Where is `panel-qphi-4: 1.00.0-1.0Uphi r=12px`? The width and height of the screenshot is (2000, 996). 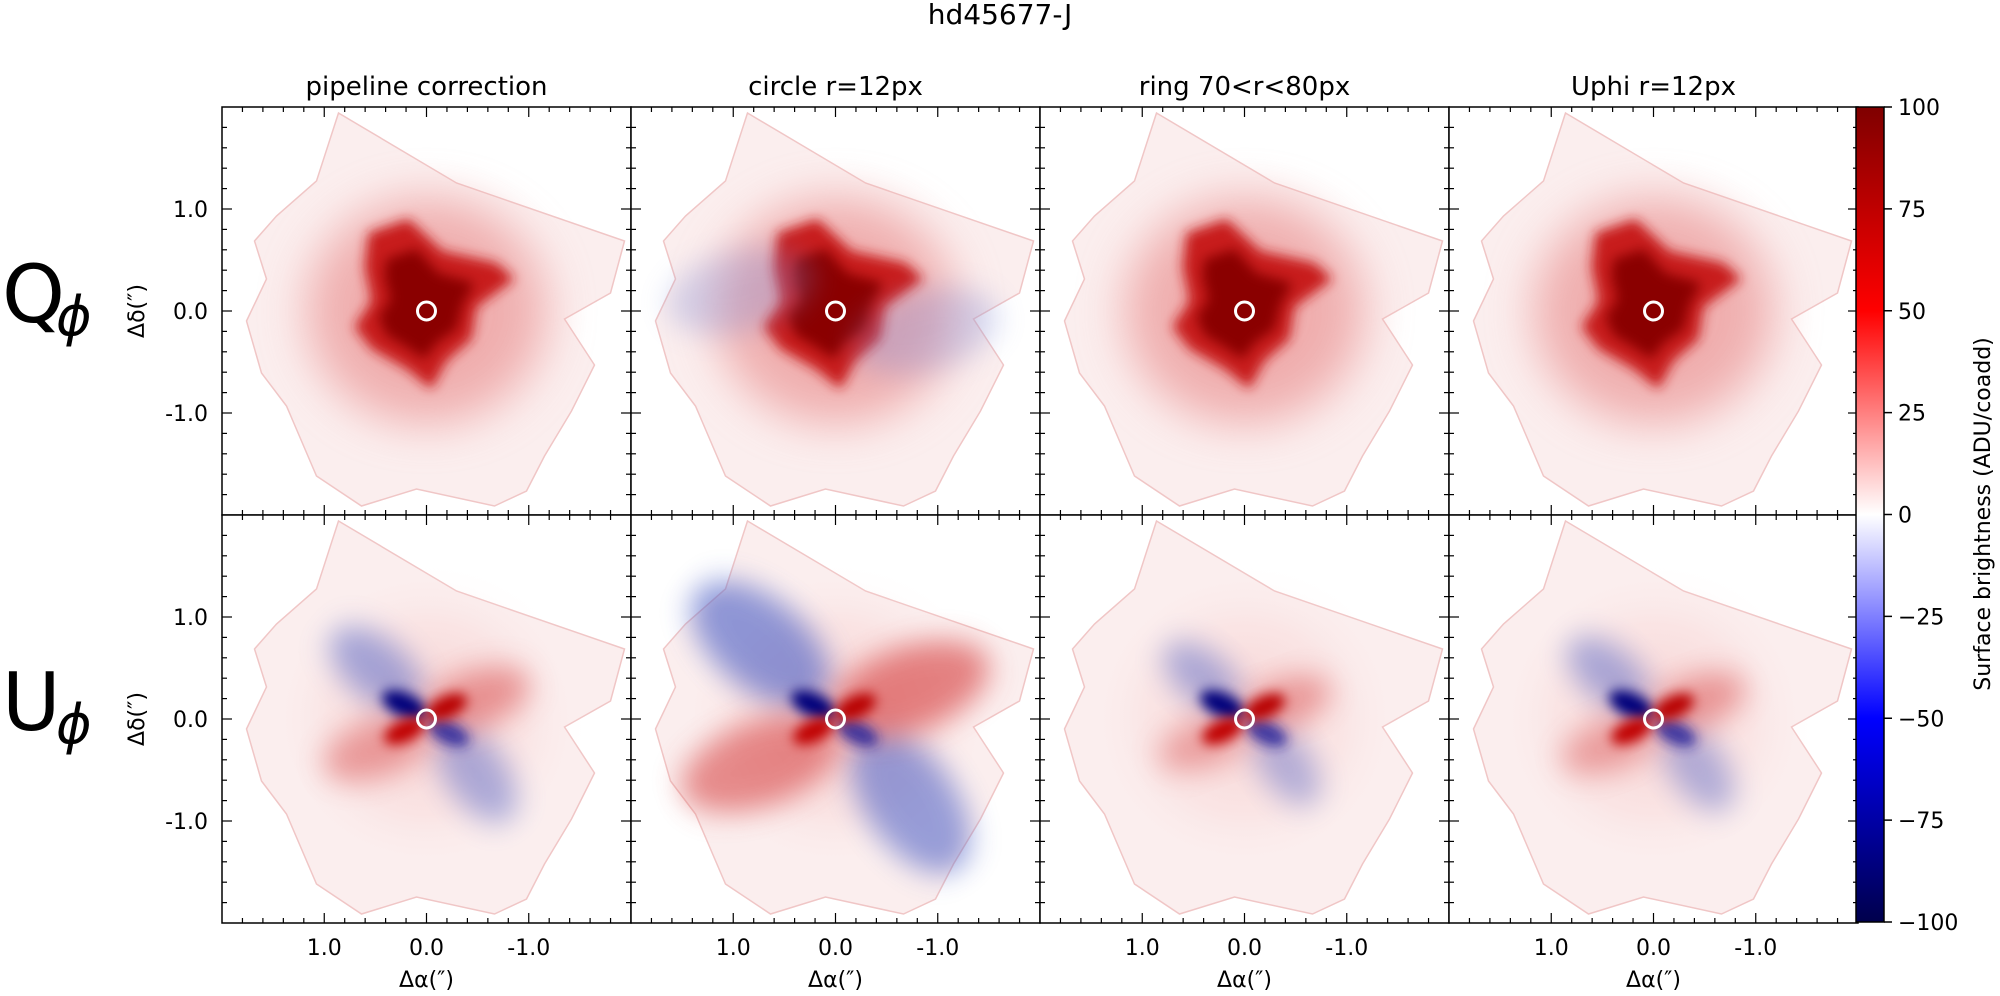
panel-qphi-4: 1.00.0-1.0Uphi r=12px is located at coordinates (1653, 312).